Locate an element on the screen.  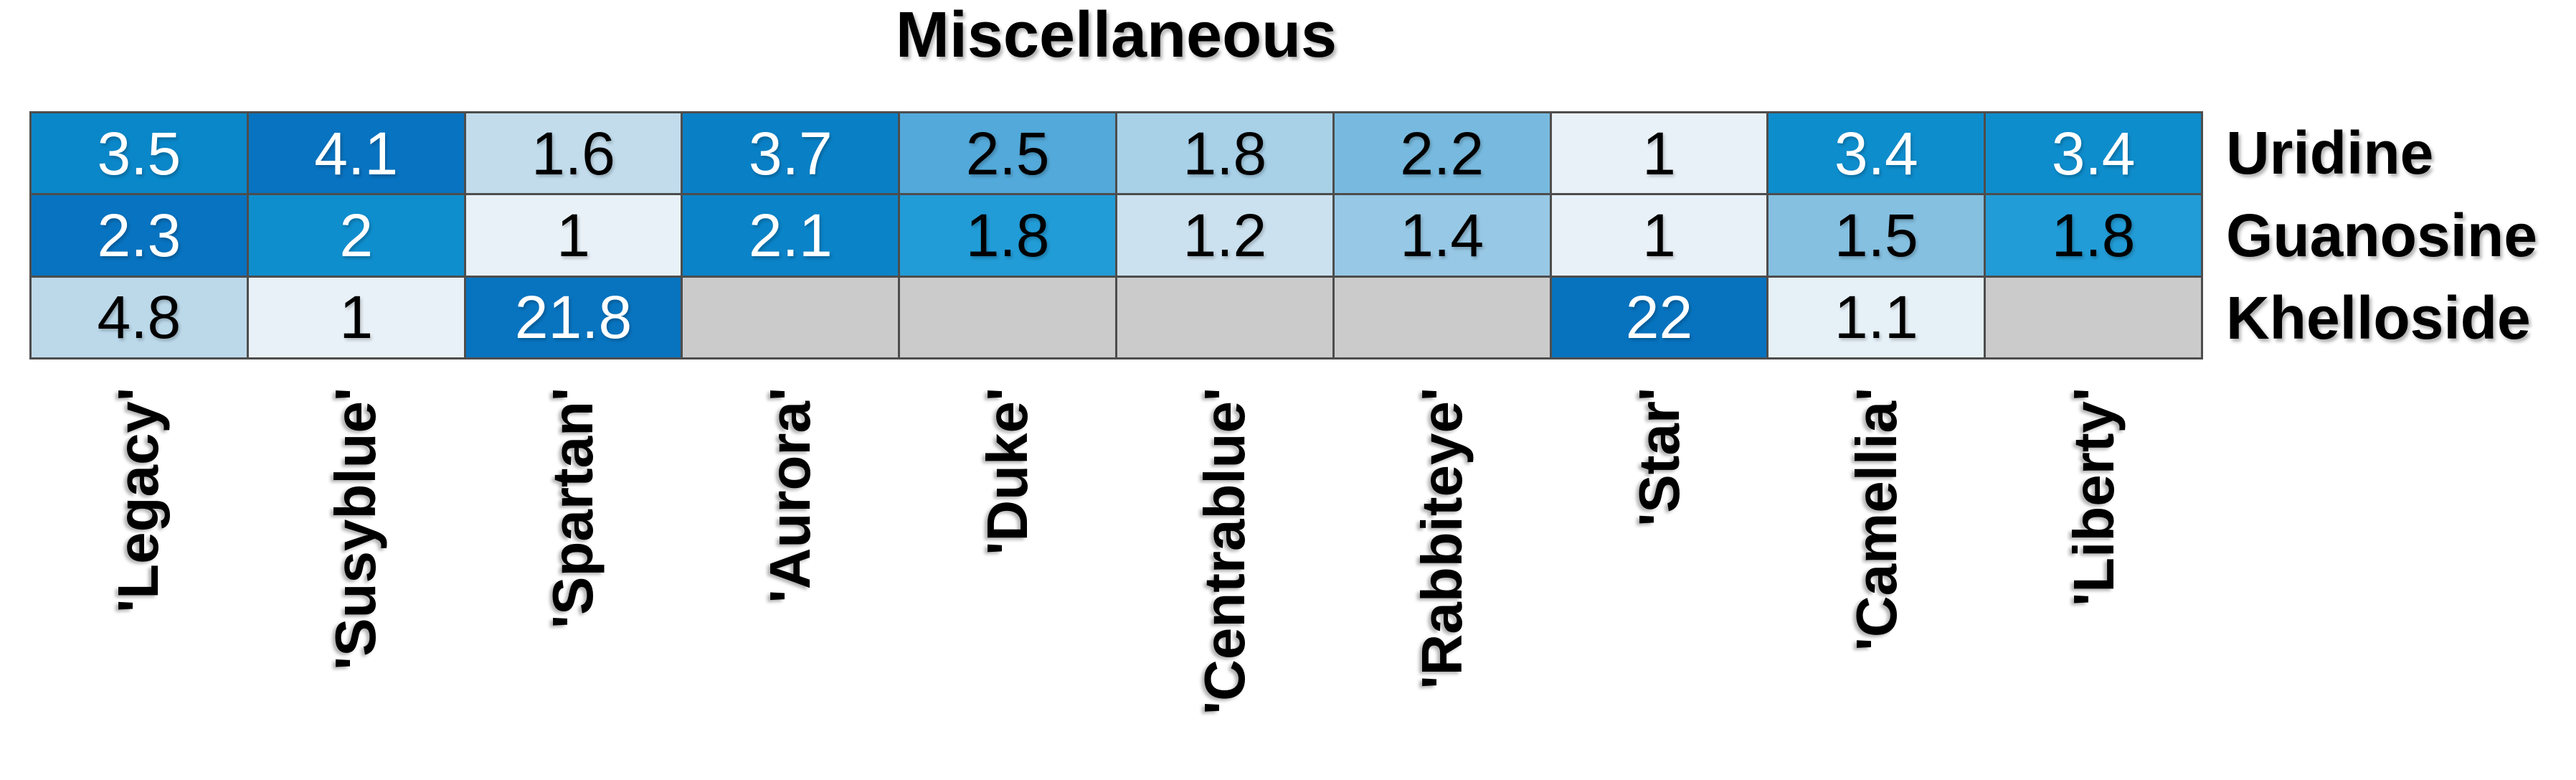
column-label-text-6: 'Rabbiteye' is located at coordinates (1442, 538).